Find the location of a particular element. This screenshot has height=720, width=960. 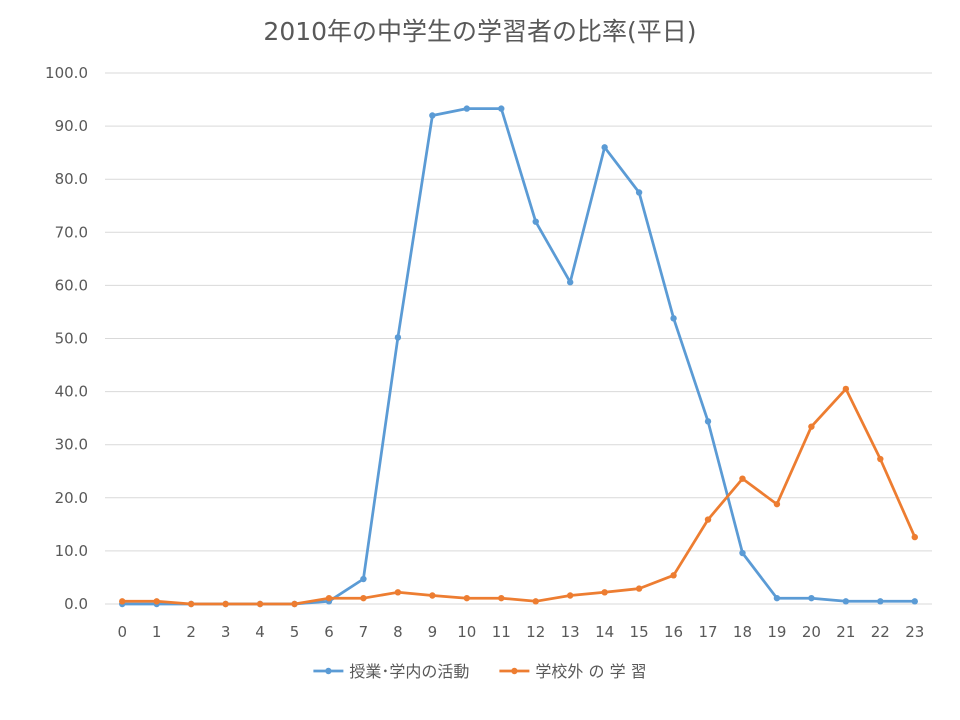

x-tick-label: 13 is located at coordinates (570, 632).